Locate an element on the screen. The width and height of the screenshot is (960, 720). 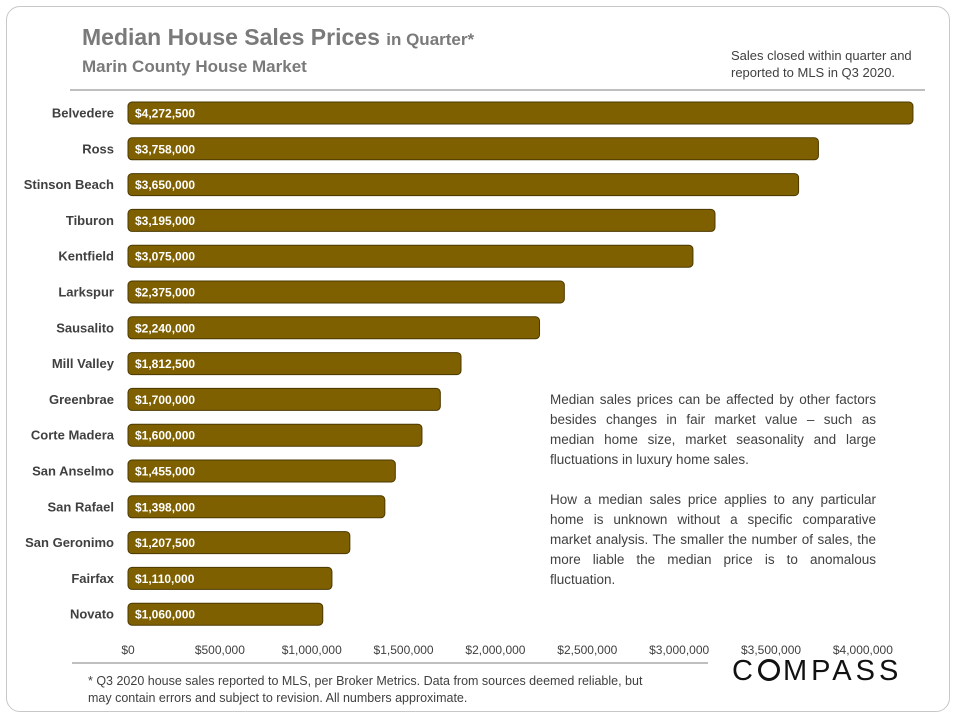
x-tick-label: $3,000,000 is located at coordinates (679, 650).